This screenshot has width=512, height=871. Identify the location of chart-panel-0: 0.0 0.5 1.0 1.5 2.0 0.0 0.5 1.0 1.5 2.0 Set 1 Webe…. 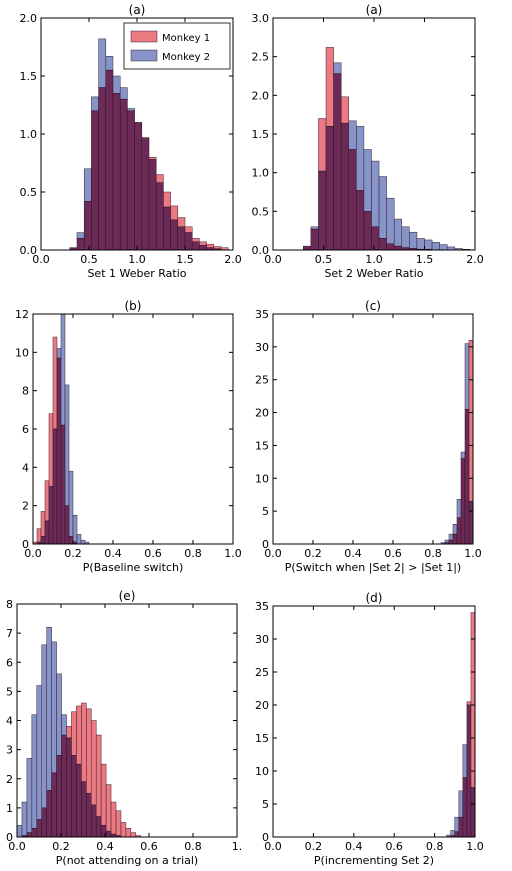
(131, 141).